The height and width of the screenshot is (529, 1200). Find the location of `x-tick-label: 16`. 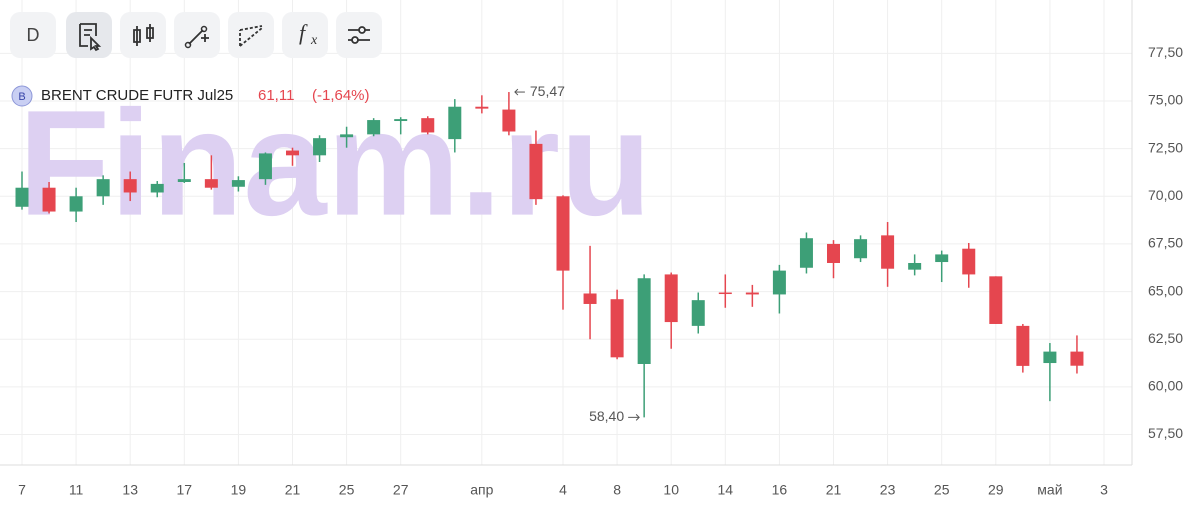

x-tick-label: 16 is located at coordinates (780, 490).